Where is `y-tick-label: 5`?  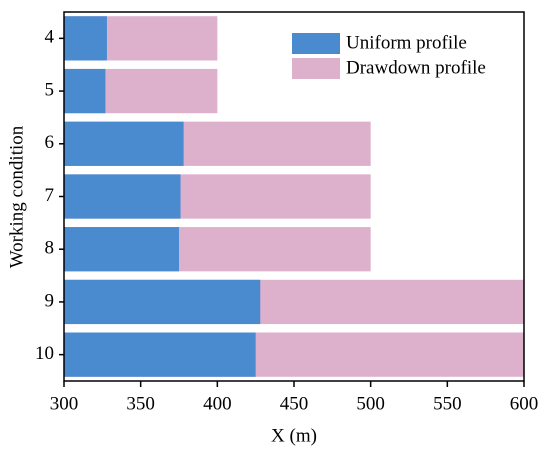
y-tick-label: 5 is located at coordinates (50, 89).